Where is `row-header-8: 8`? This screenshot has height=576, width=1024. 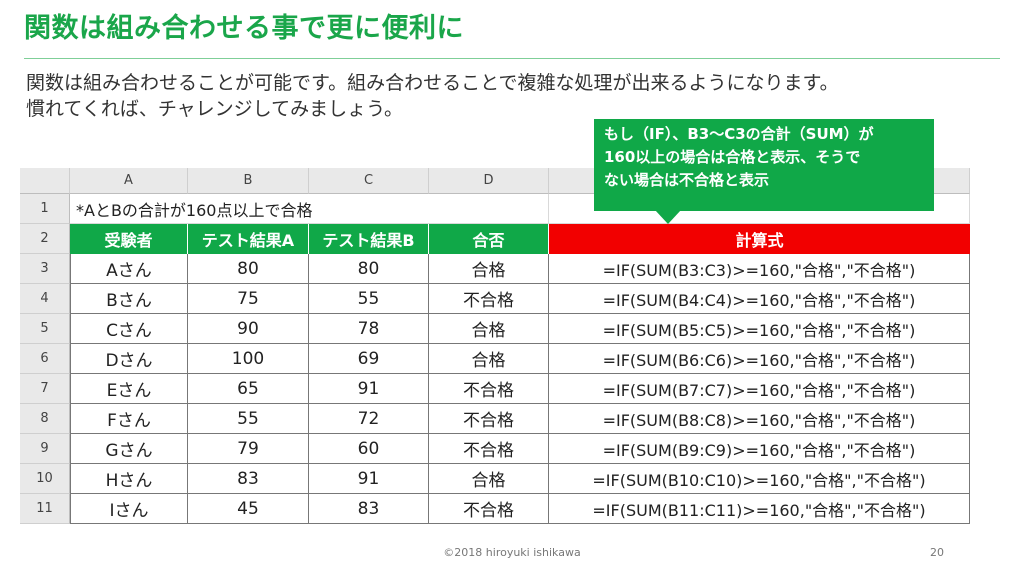
row-header-8: 8 is located at coordinates (45, 419).